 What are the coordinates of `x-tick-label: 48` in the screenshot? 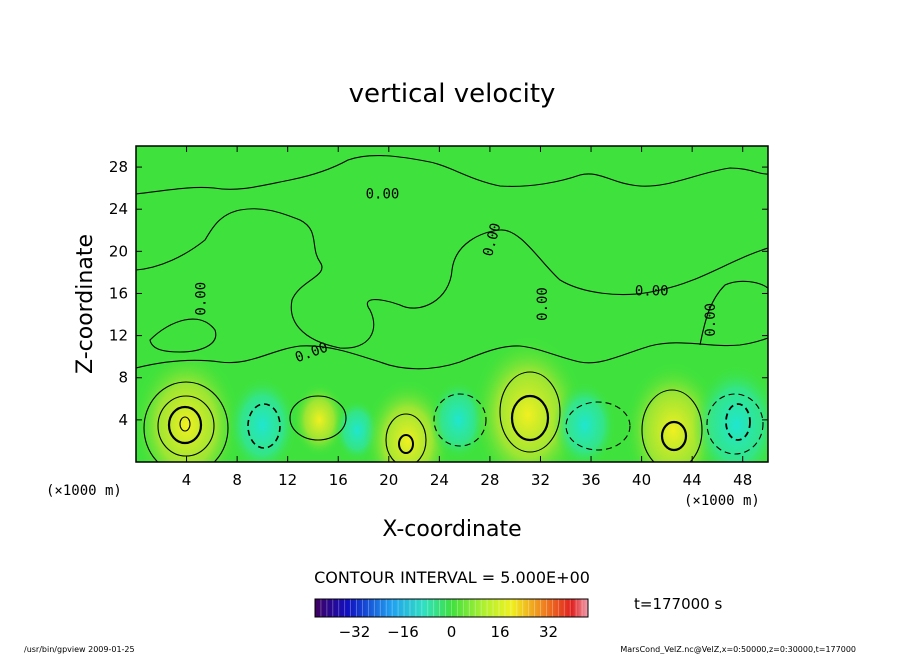 It's located at (742, 480).